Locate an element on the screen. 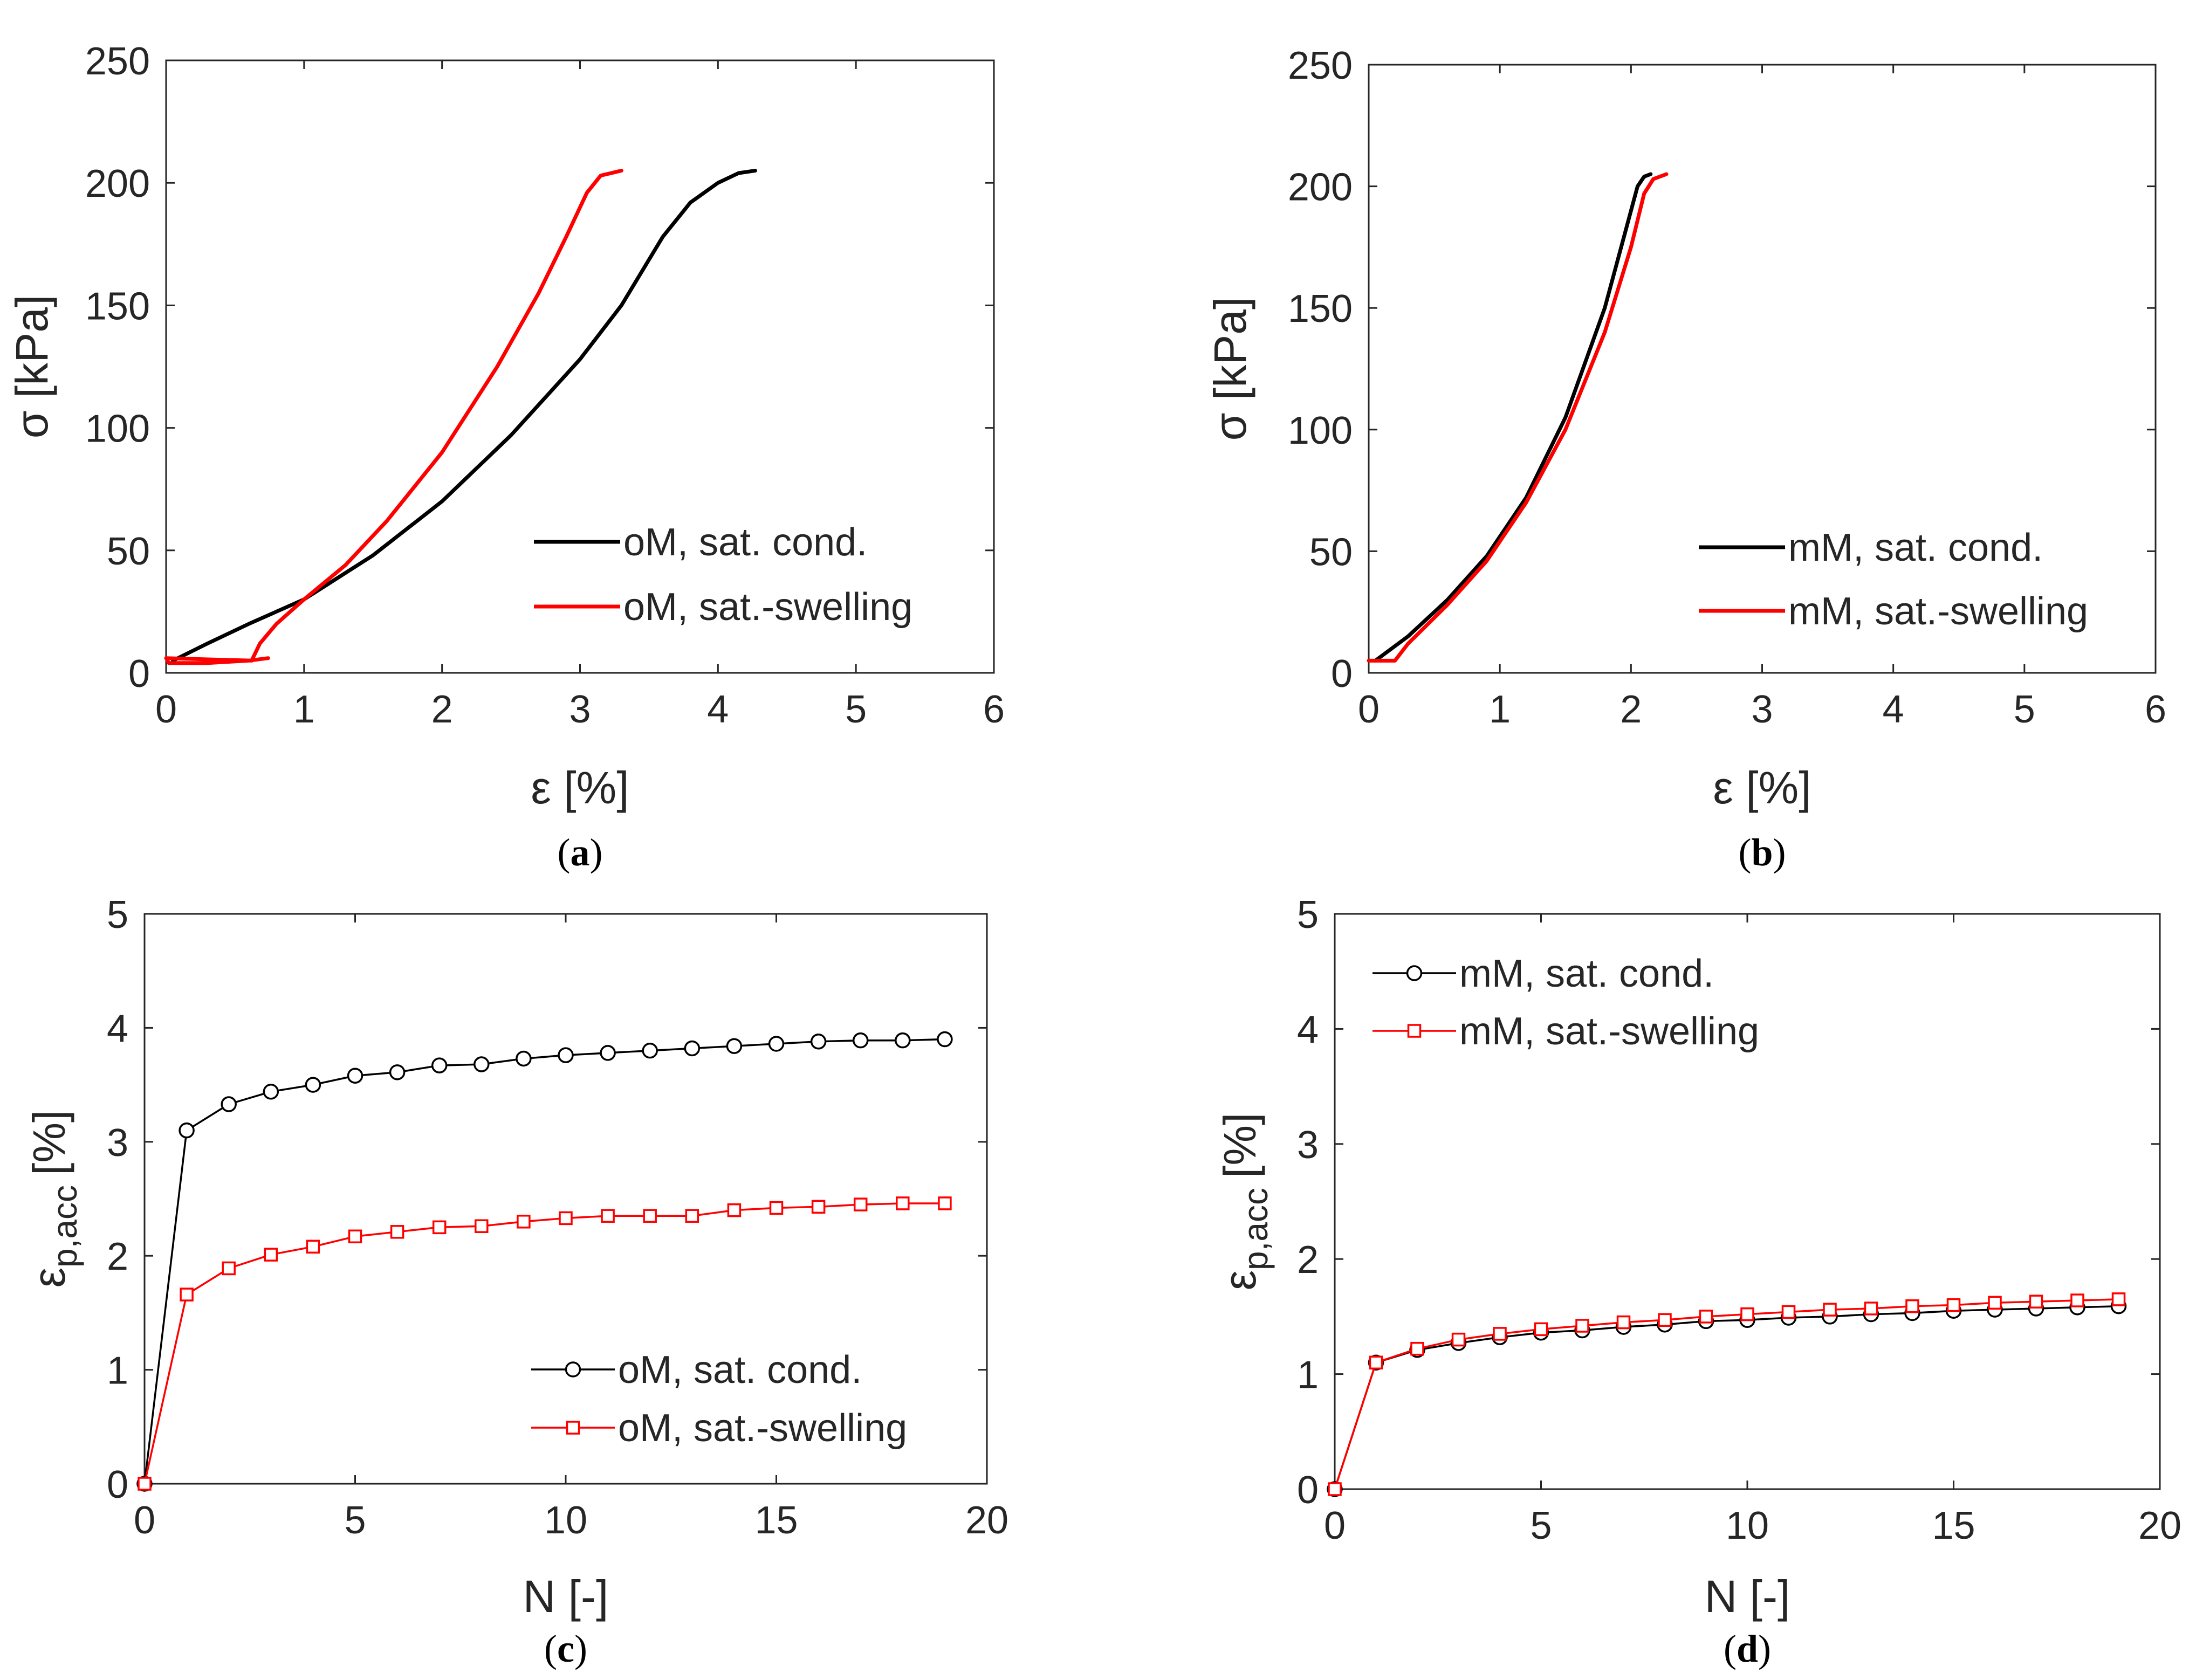 This screenshot has height=1680, width=2196. x-tick-label: 1 is located at coordinates (1500, 709).